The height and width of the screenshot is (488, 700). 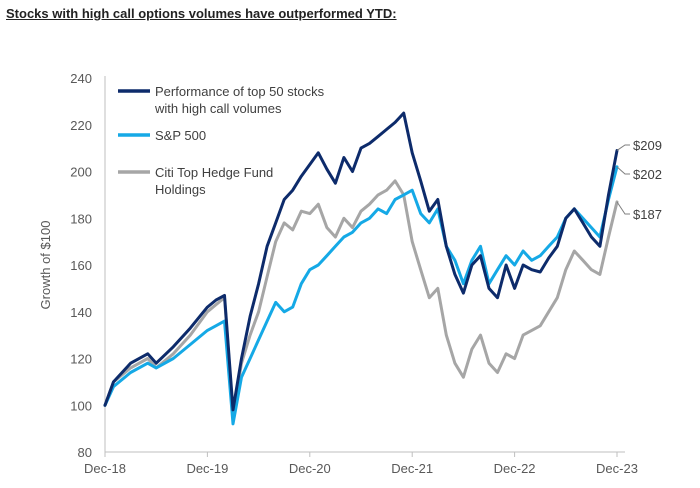 I want to click on y-tick-label: 140, so click(x=81, y=312).